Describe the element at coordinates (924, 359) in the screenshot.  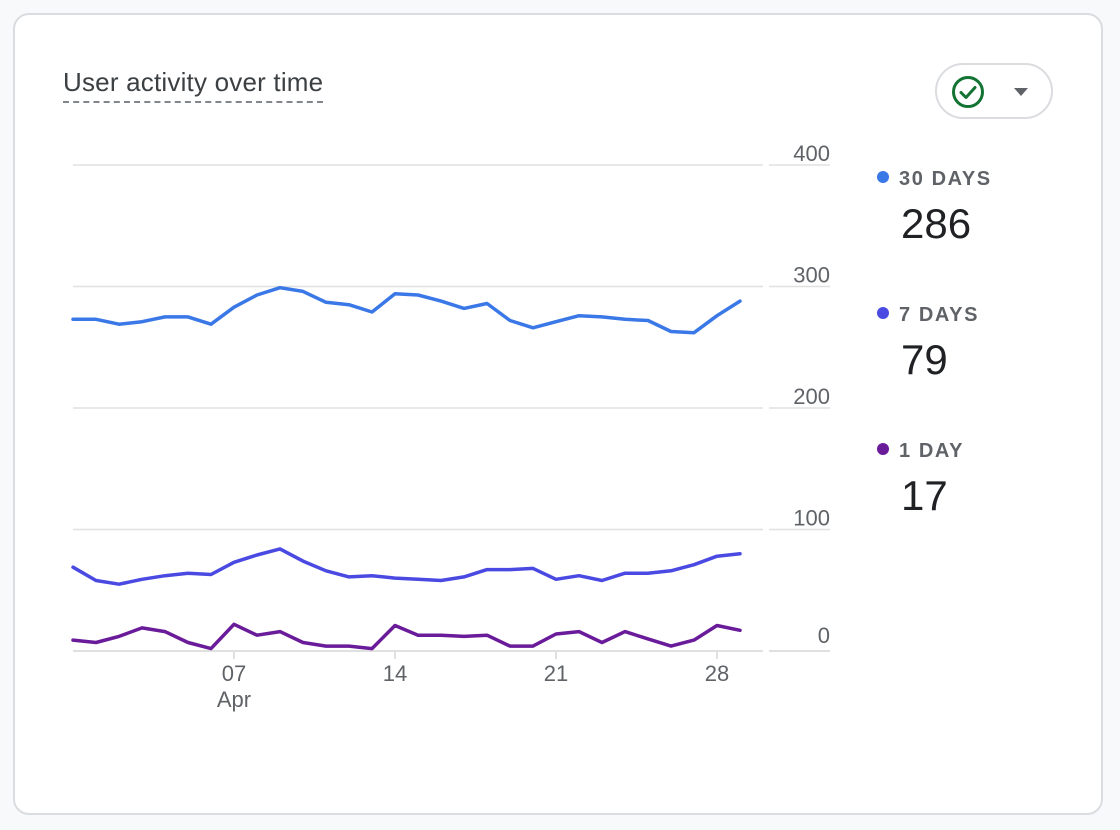
I see `legend-value: 79` at that location.